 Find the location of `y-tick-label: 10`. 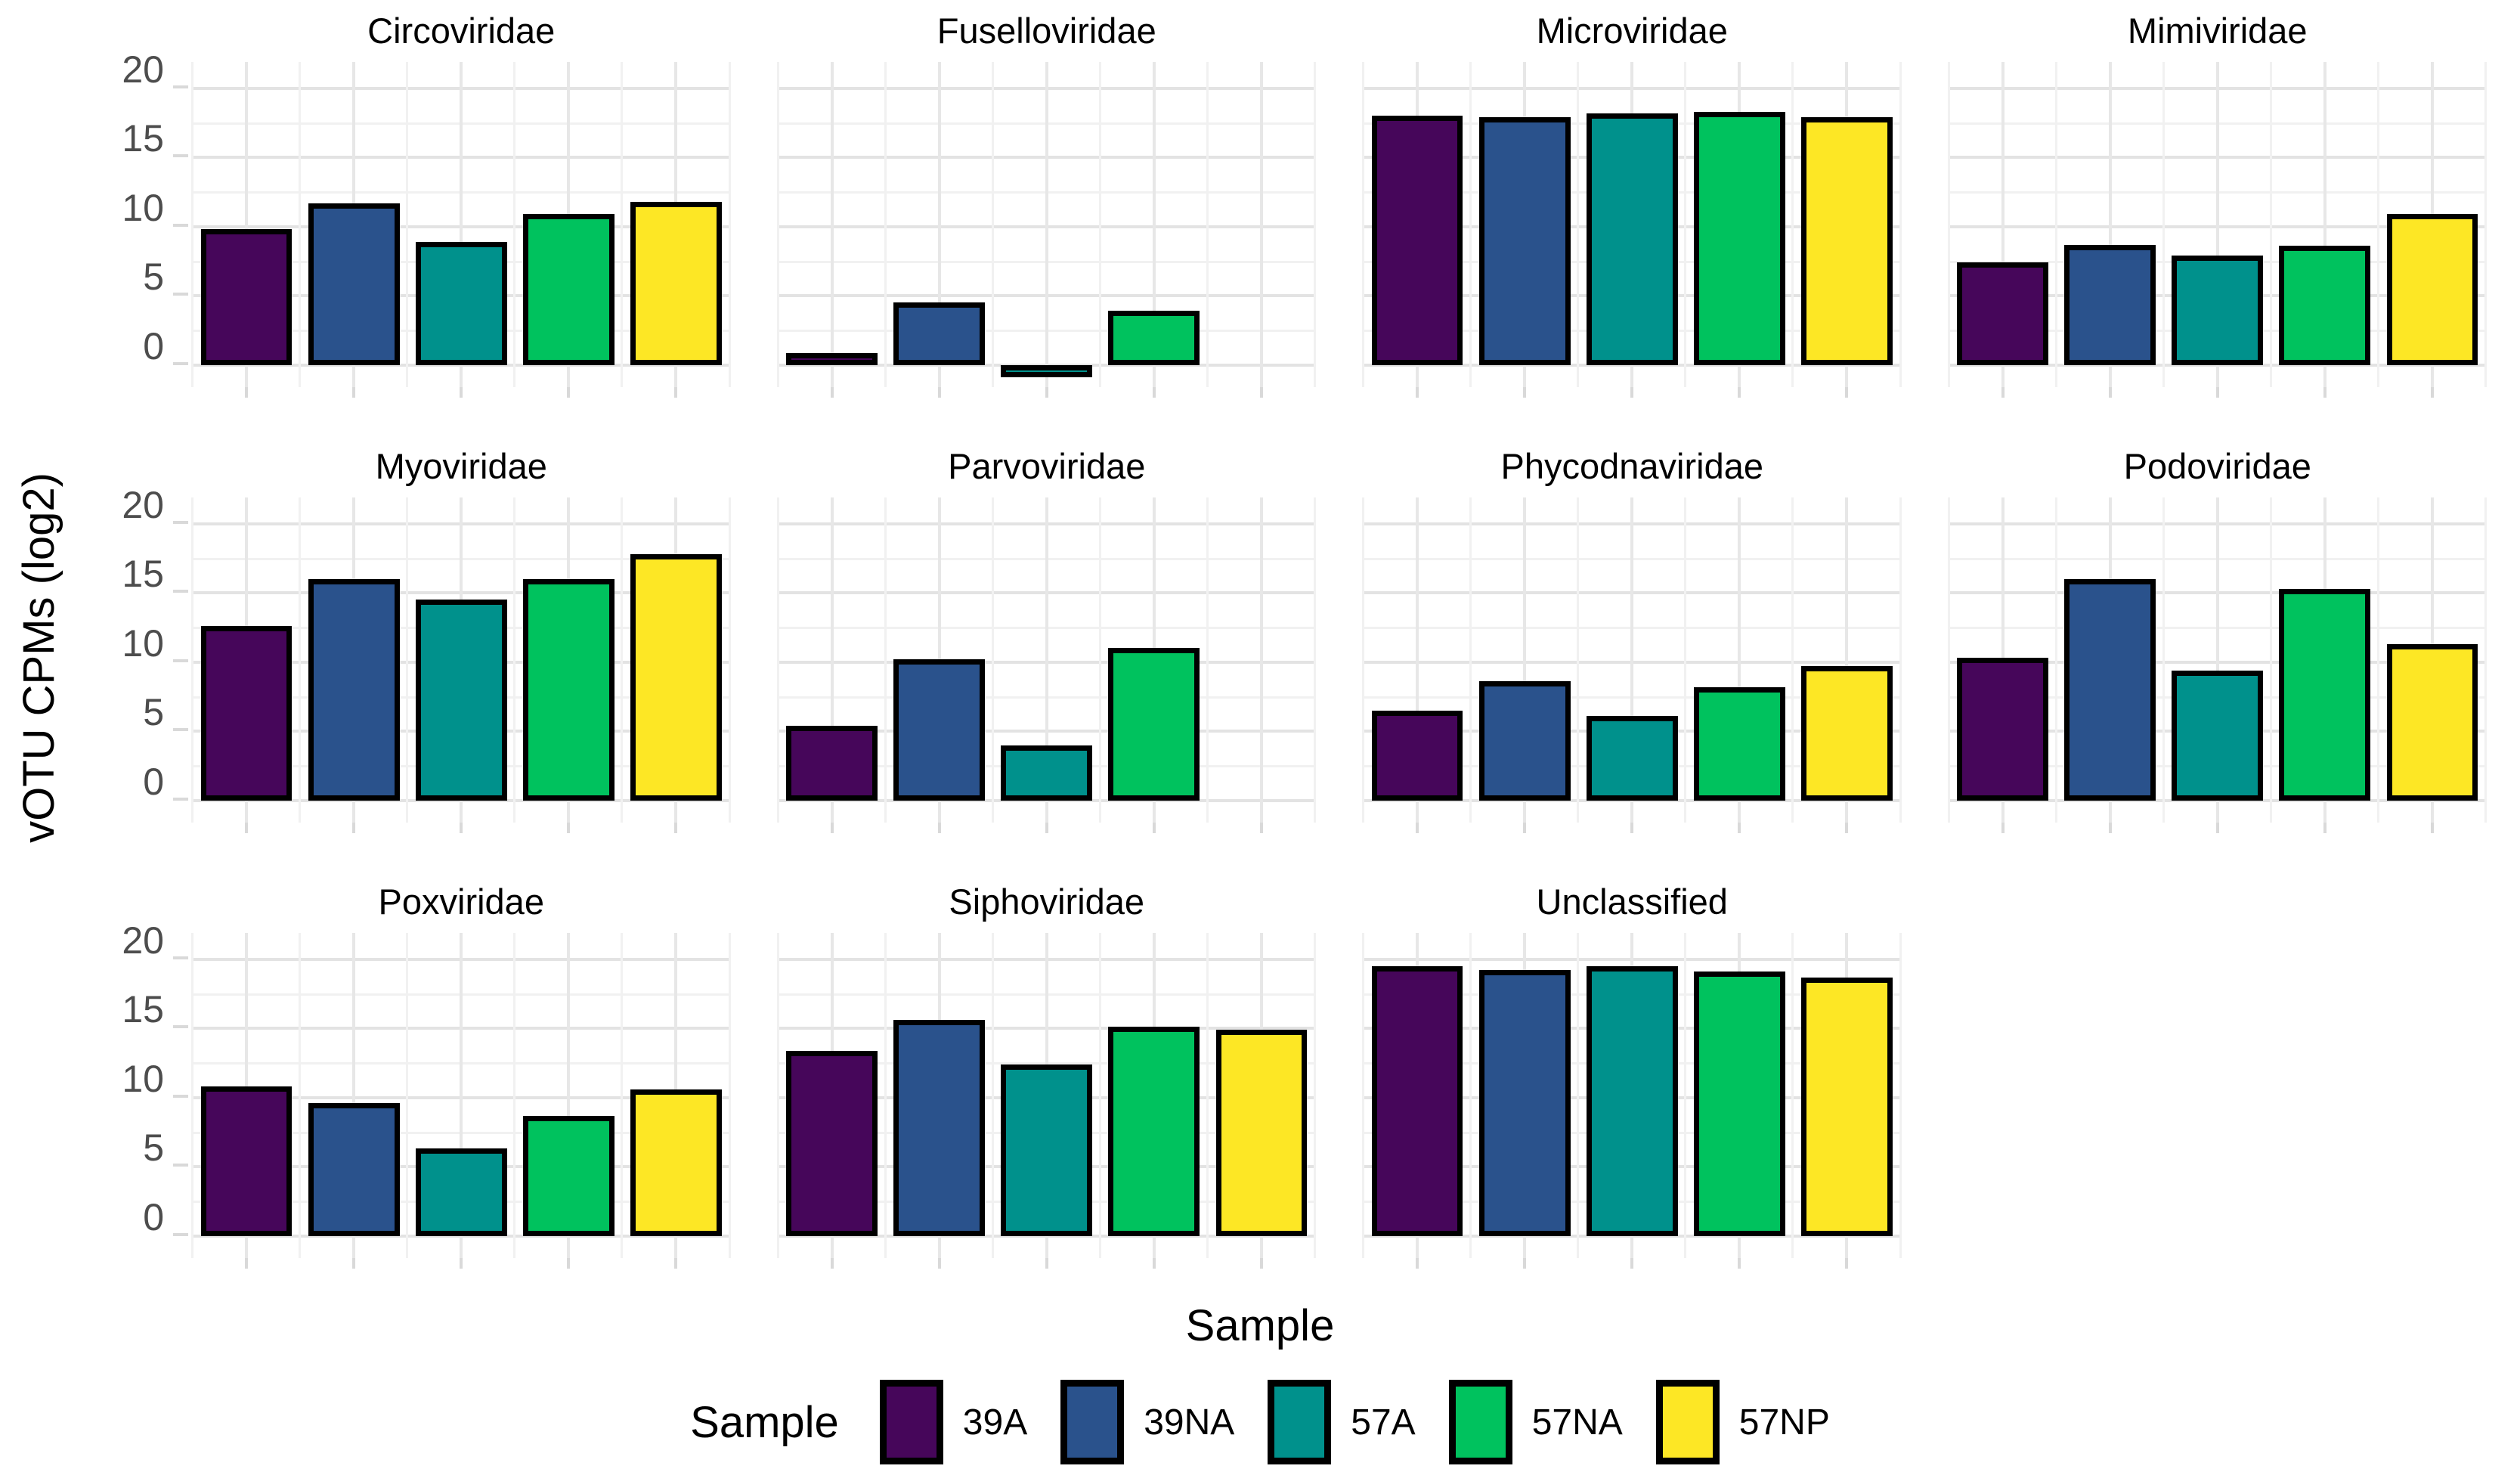

y-tick-label: 10 is located at coordinates (143, 207).